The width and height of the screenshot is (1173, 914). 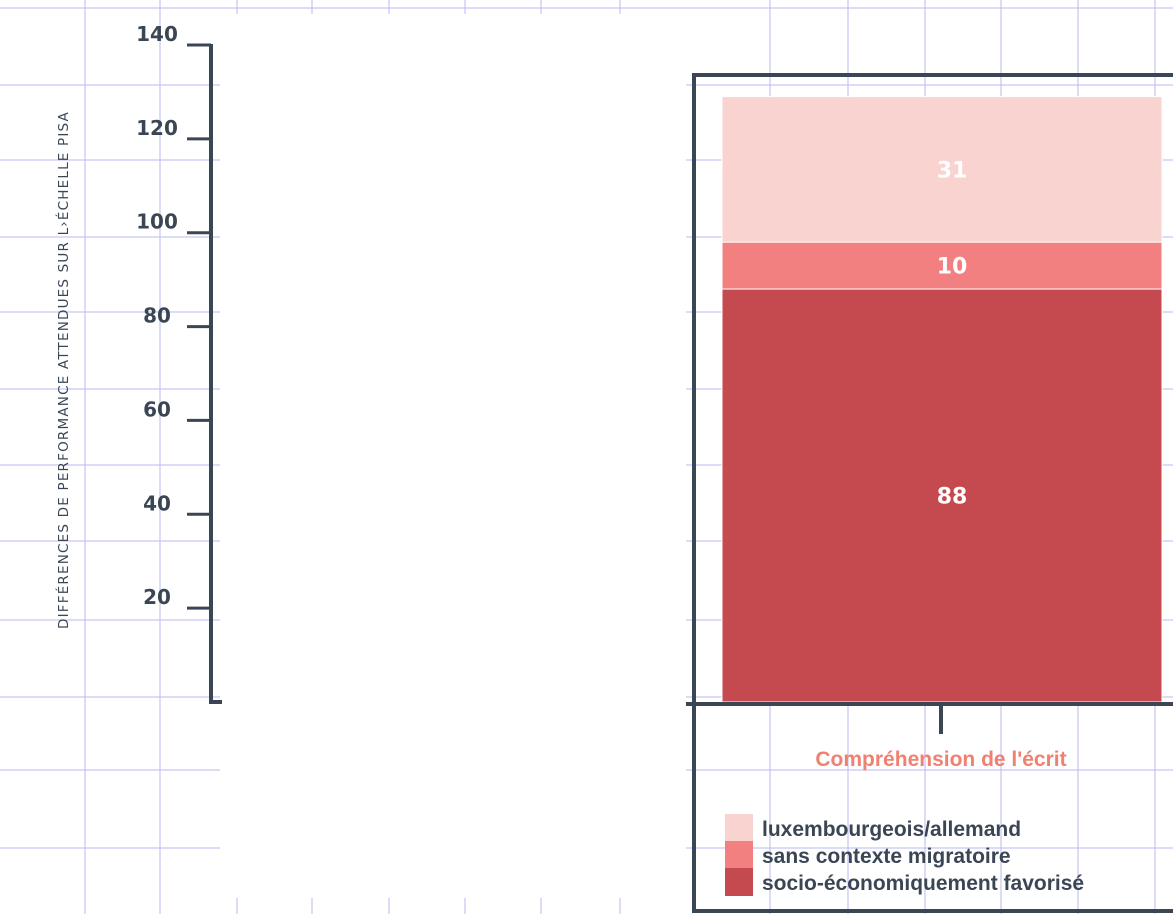 I want to click on x-category-label: Compréhension de l'écrit, so click(x=940, y=759).